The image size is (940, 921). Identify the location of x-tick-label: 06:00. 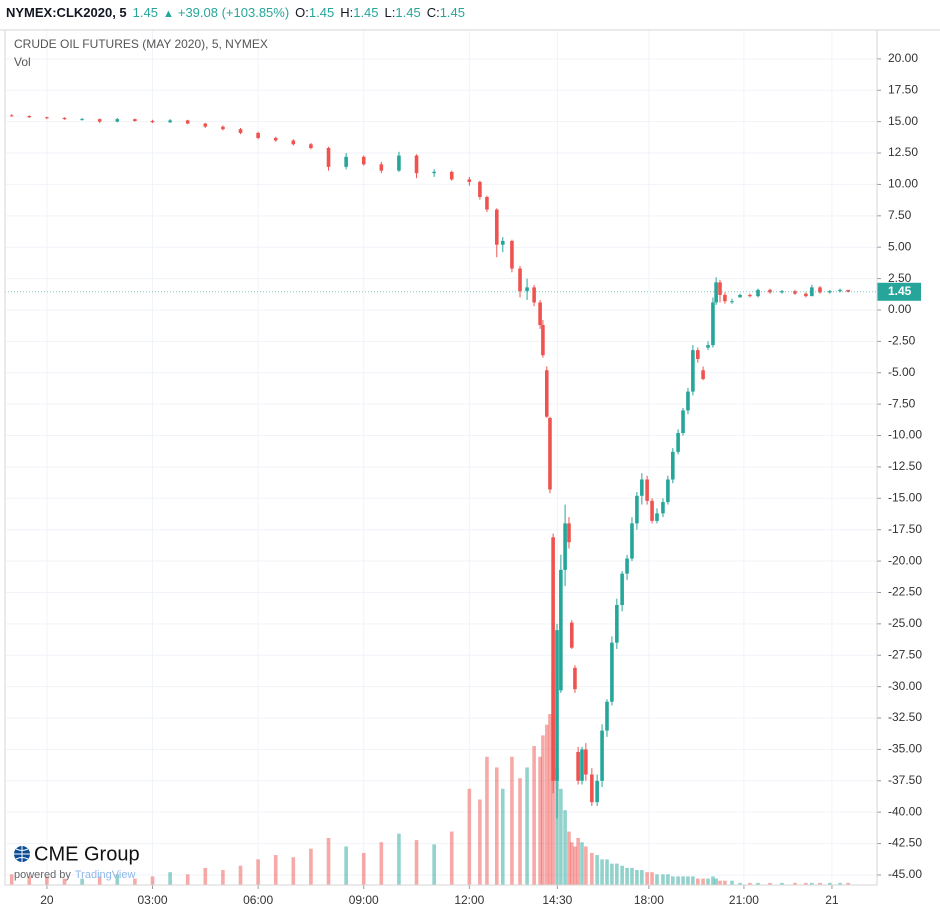
(258, 900).